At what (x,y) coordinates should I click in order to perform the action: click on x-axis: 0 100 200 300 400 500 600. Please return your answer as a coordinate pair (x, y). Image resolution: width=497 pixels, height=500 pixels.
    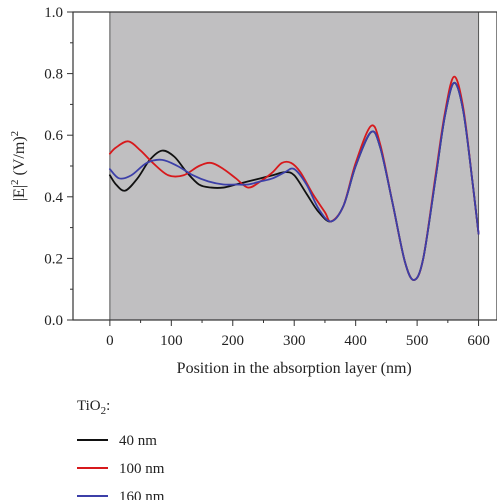
    Looking at the image, I should click on (298, 334).